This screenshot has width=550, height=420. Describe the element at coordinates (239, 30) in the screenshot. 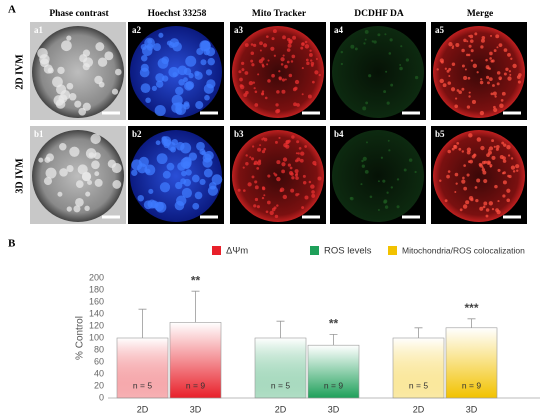

I see `image-label: a3` at that location.